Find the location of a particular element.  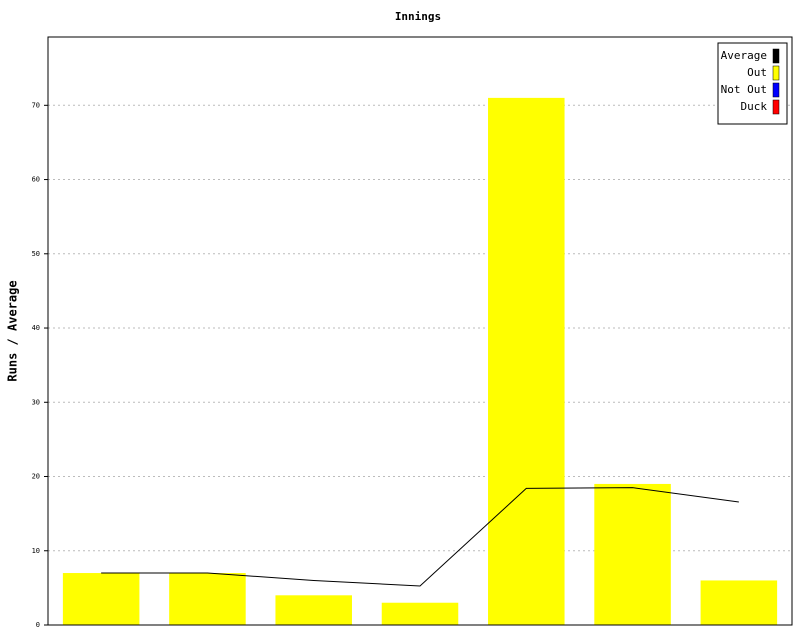

y-axis-label: Runs / Average is located at coordinates (13, 330).